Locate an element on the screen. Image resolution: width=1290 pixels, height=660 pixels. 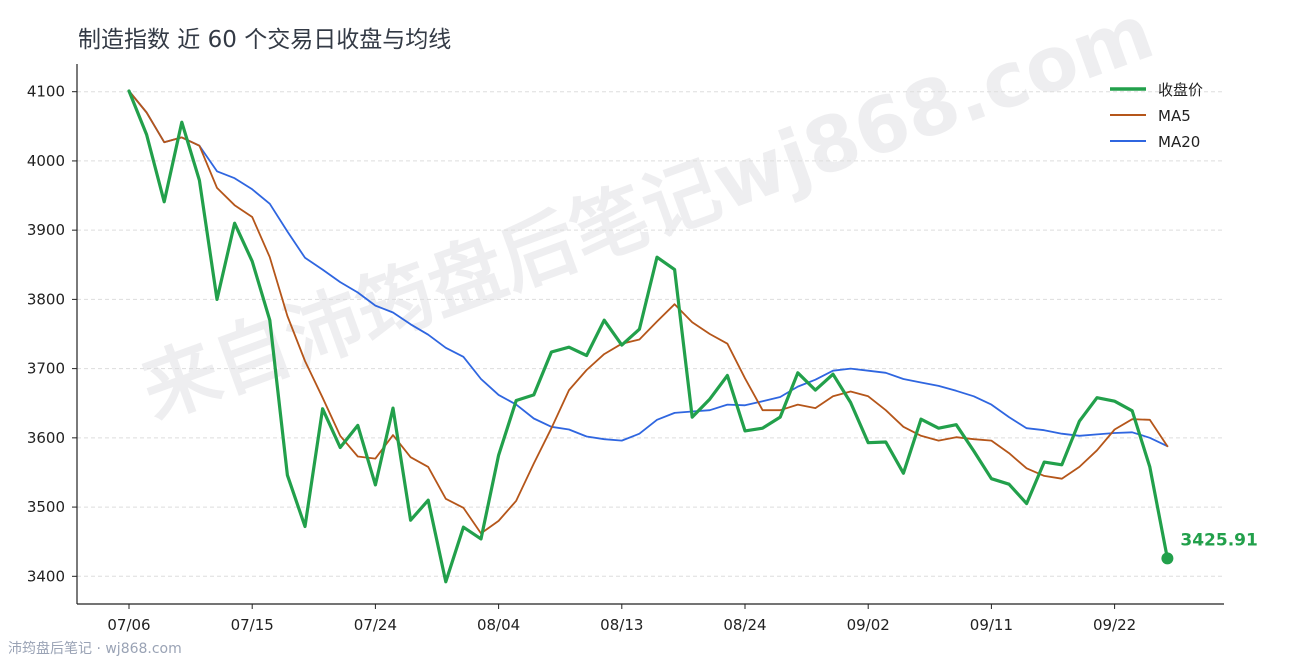
legend-label: MA5 is located at coordinates (1174, 116).